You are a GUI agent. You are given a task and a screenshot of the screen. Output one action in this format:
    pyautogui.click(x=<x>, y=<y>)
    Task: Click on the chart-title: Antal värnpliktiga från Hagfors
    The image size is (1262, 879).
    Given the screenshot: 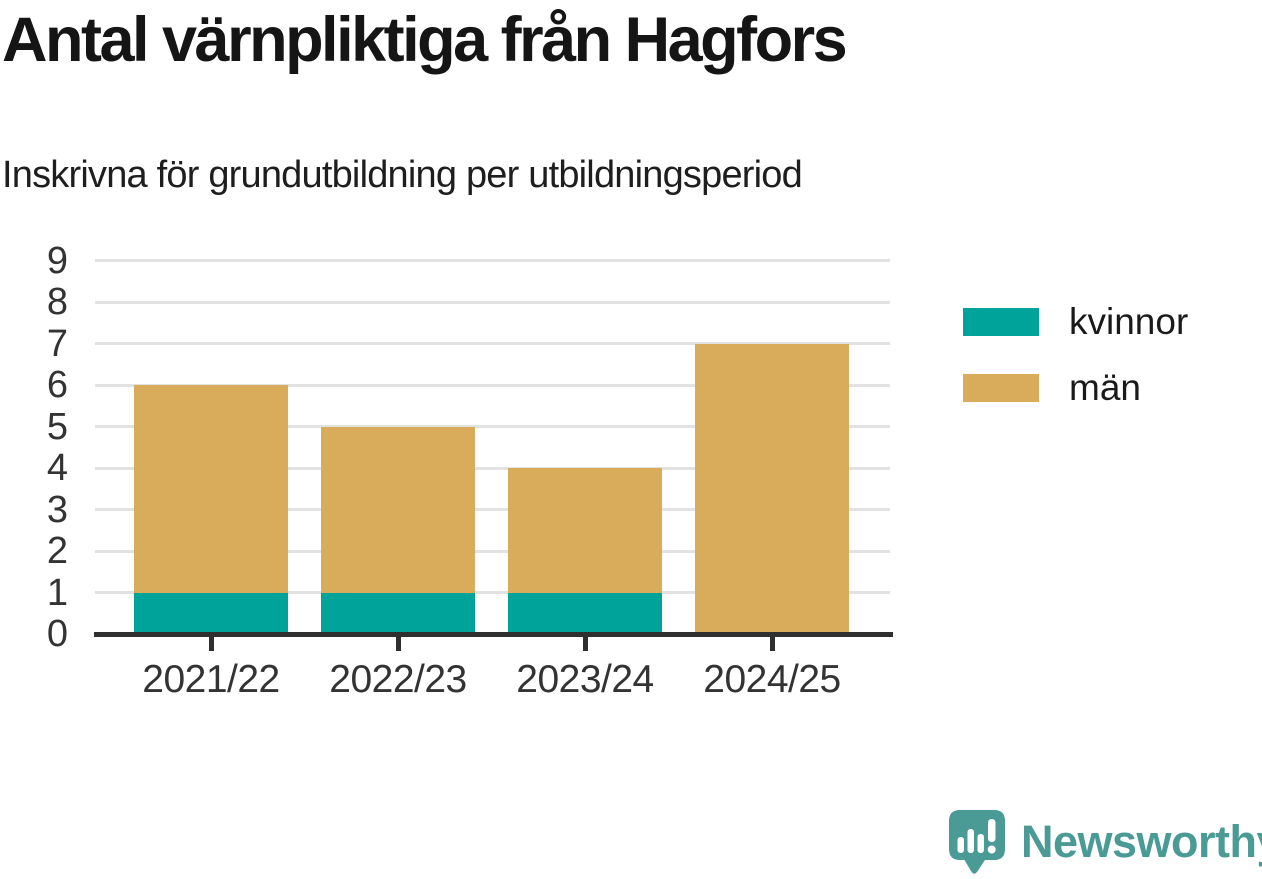 What is the action you would take?
    pyautogui.click(x=425, y=40)
    